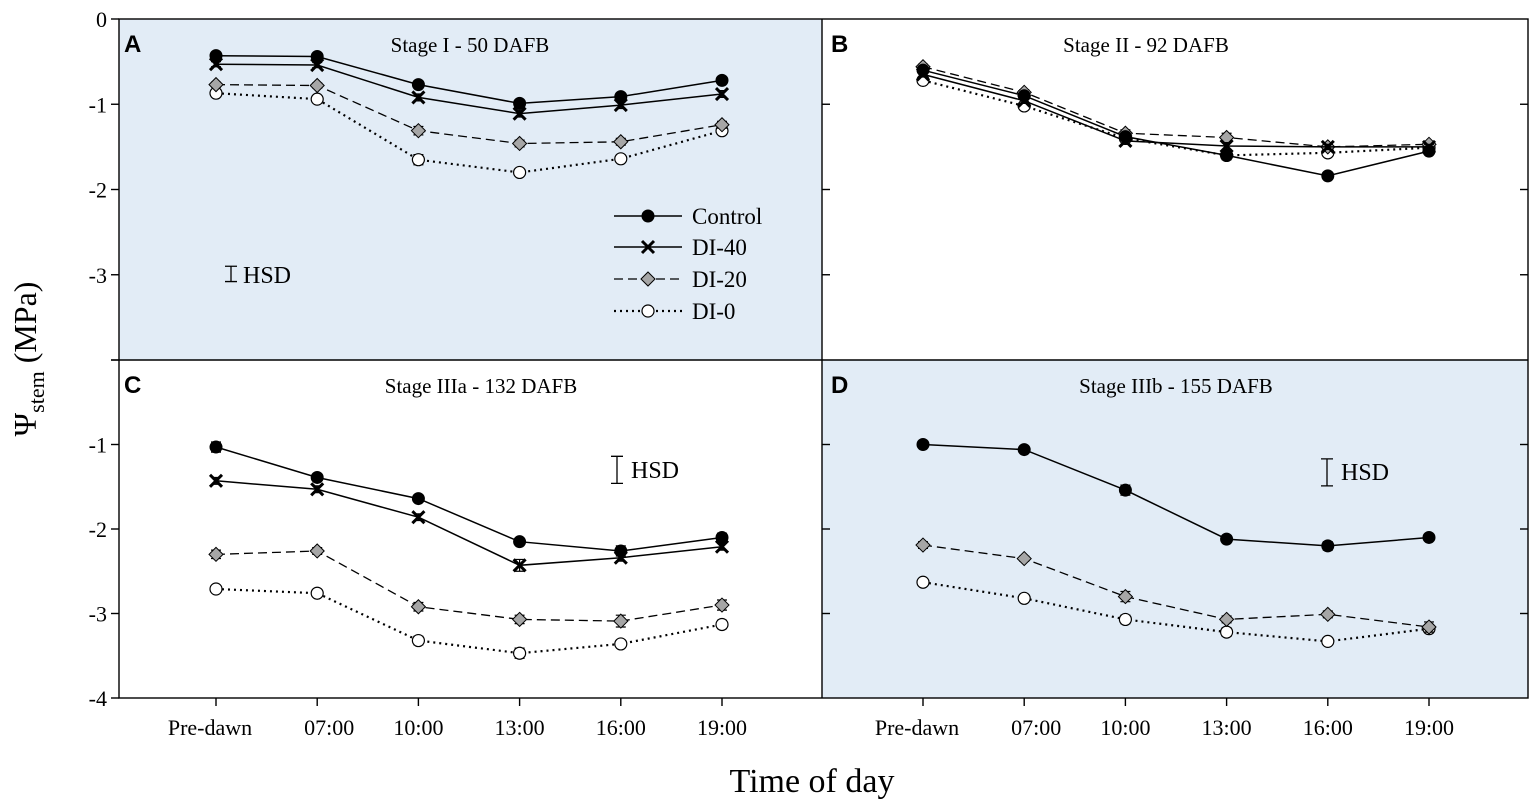  What do you see at coordinates (520, 727) in the screenshot?
I see `panel-c-xtick-label: 13:00` at bounding box center [520, 727].